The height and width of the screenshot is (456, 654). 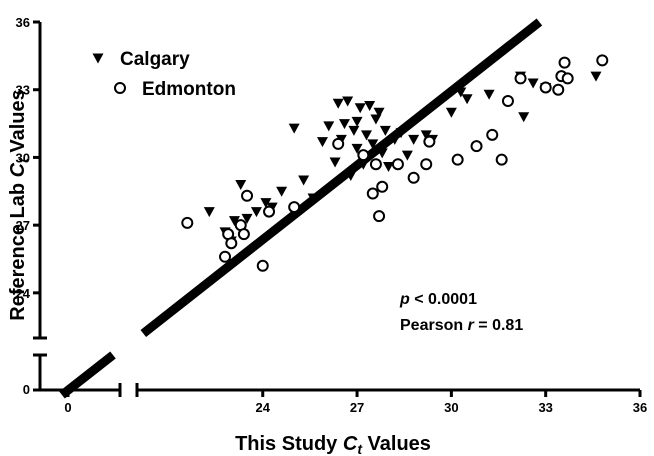 I want to click on fit-line-break, so click(x=87, y=375).